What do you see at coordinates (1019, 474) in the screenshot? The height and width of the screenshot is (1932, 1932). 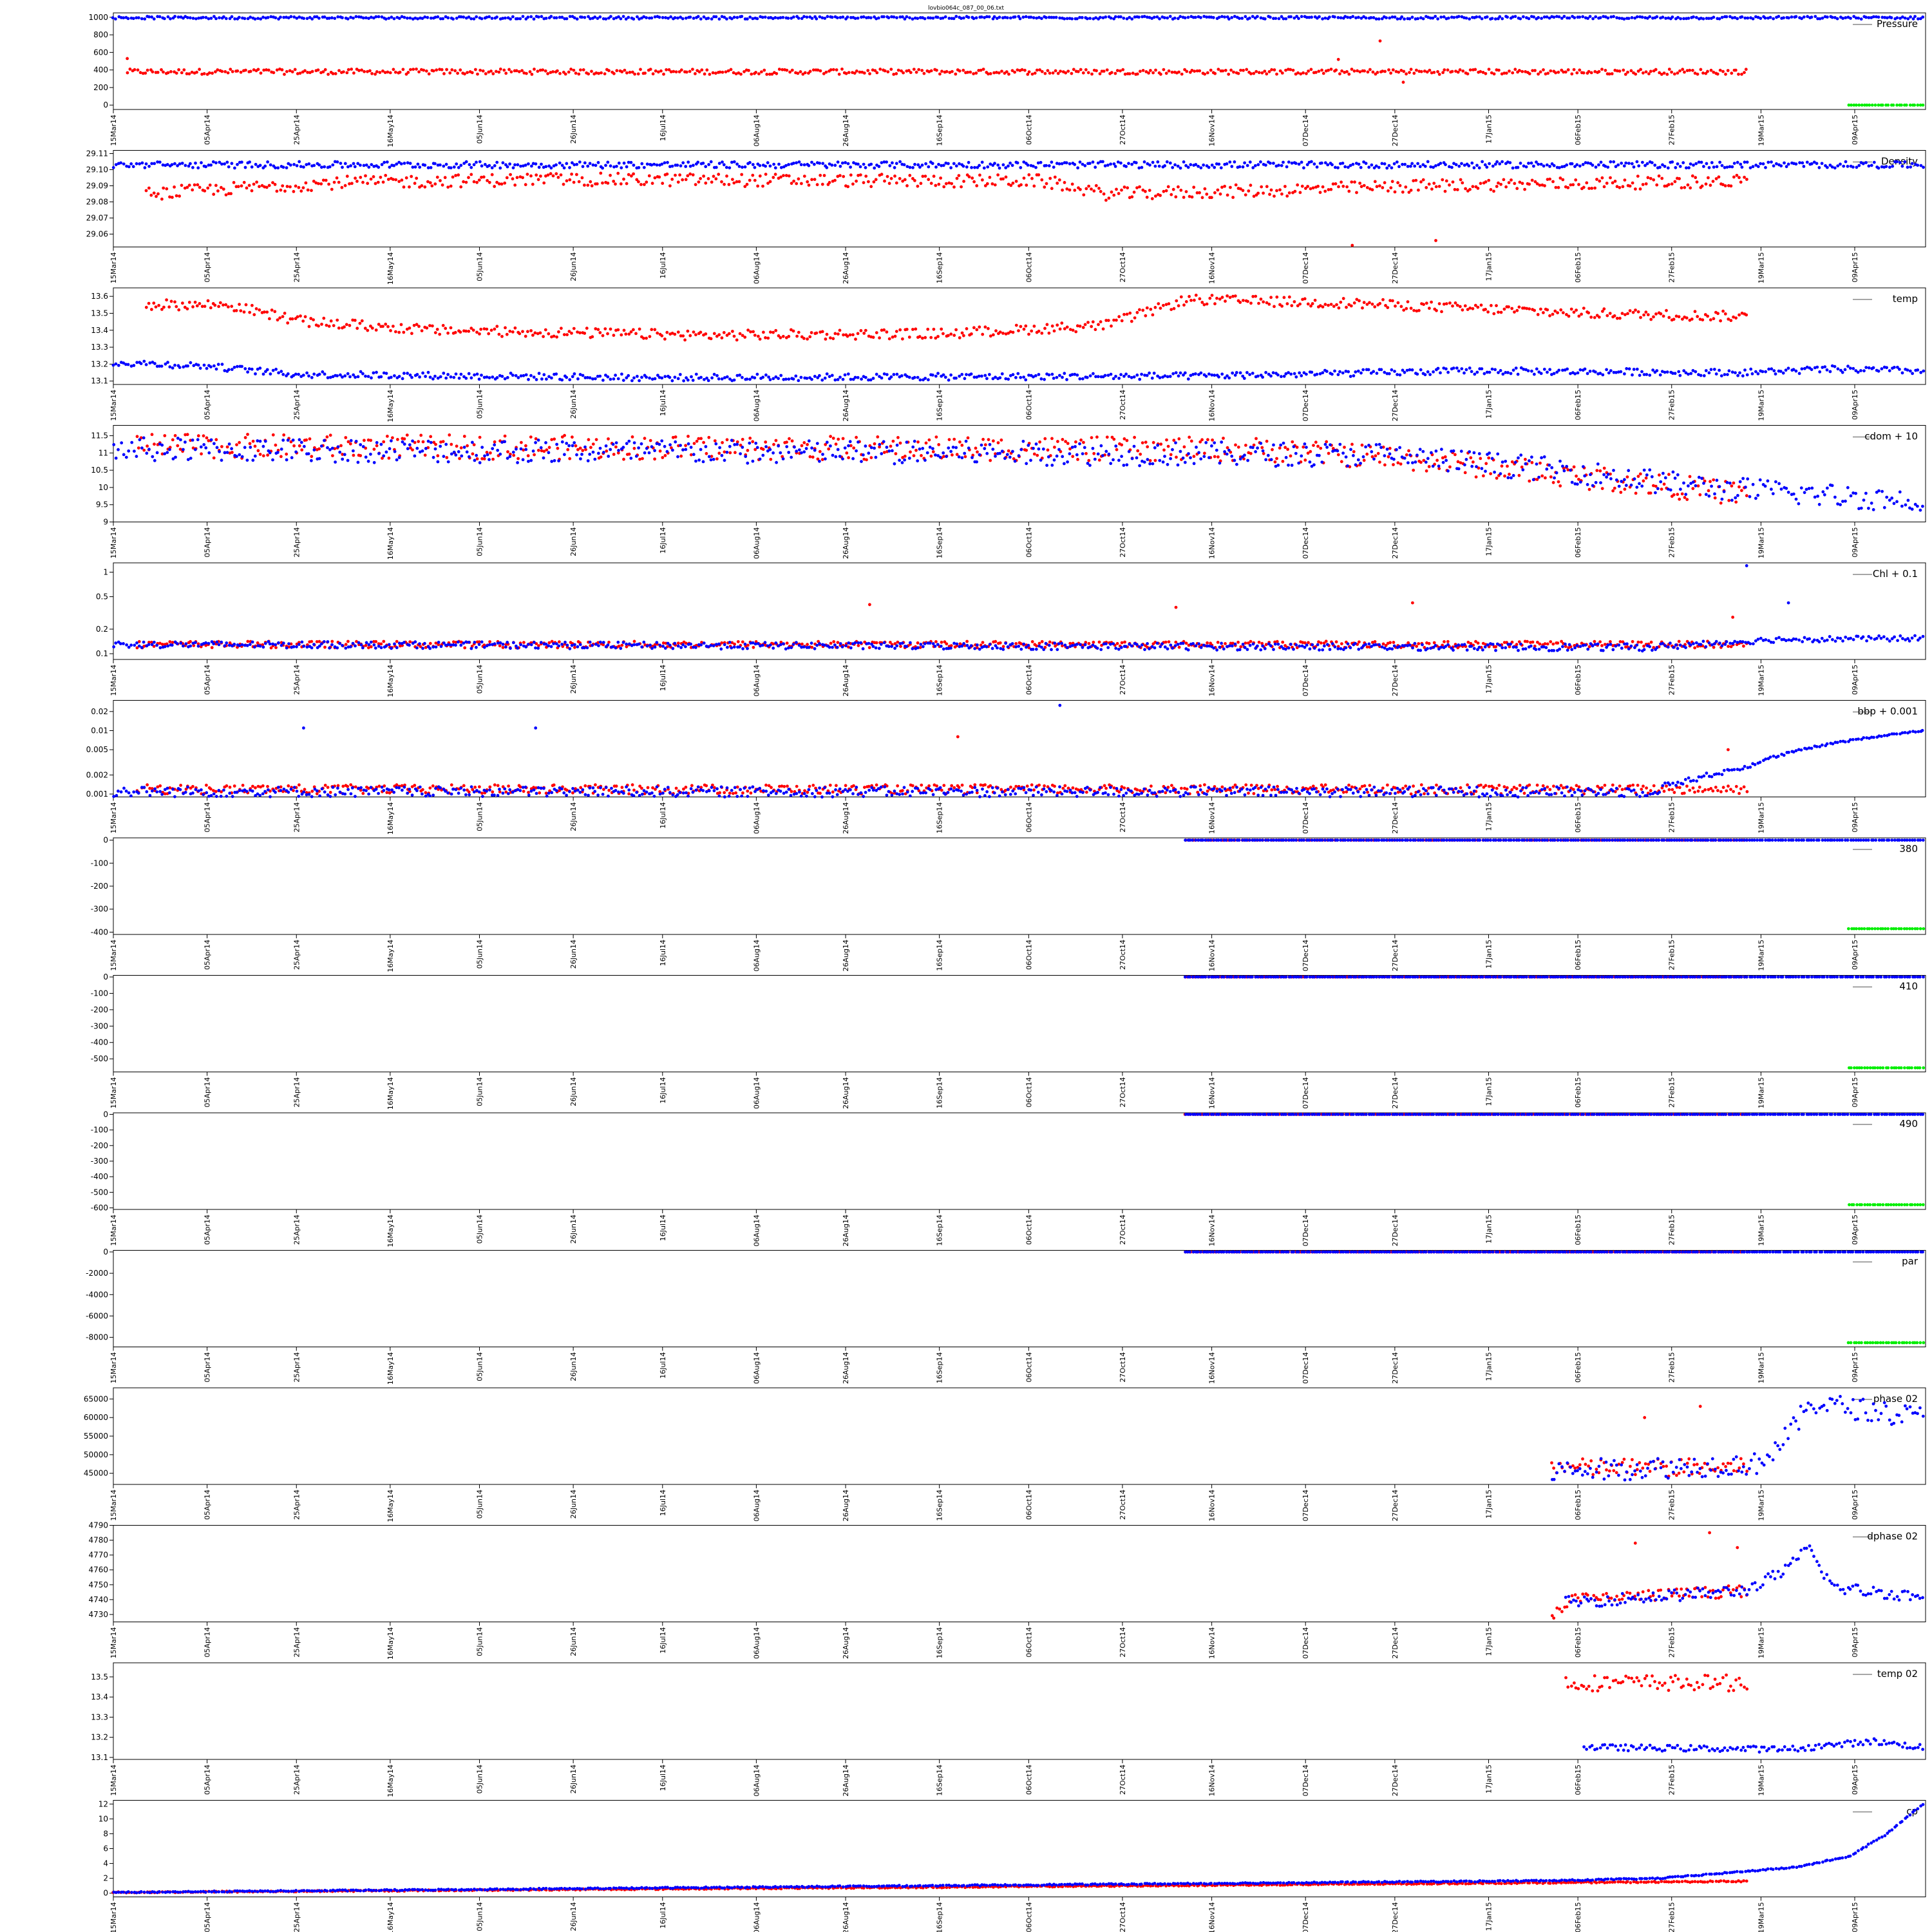 I see `panel-frame` at bounding box center [1019, 474].